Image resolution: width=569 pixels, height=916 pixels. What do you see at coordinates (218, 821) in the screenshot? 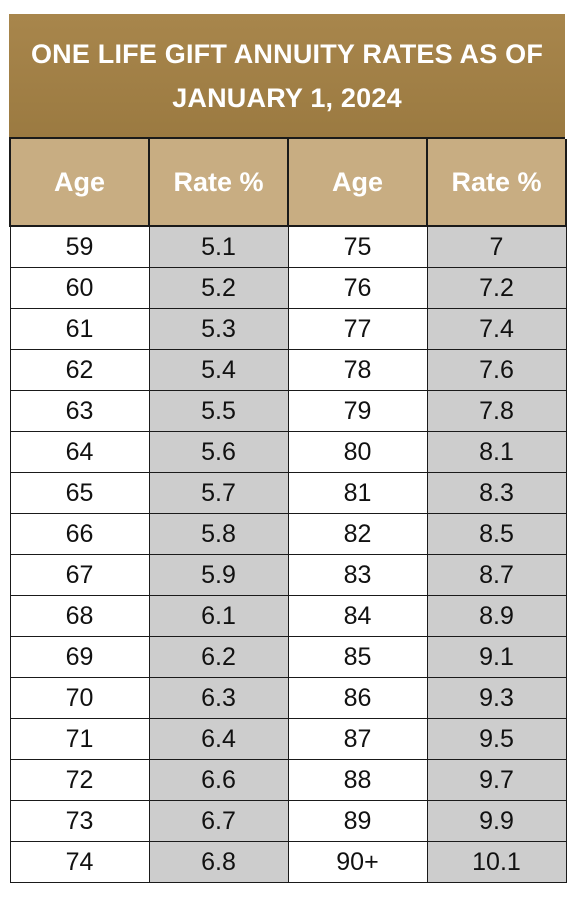
I see `rate-cell-left: 6.7` at bounding box center [218, 821].